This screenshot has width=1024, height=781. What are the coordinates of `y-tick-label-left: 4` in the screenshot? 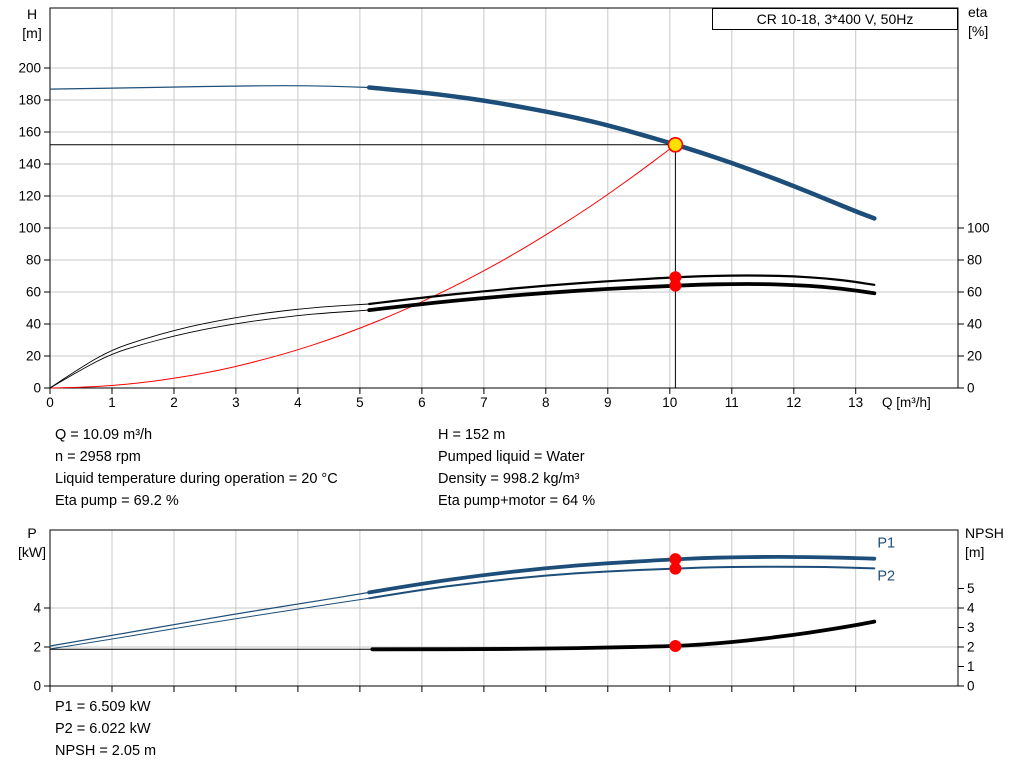 It's located at (37, 608).